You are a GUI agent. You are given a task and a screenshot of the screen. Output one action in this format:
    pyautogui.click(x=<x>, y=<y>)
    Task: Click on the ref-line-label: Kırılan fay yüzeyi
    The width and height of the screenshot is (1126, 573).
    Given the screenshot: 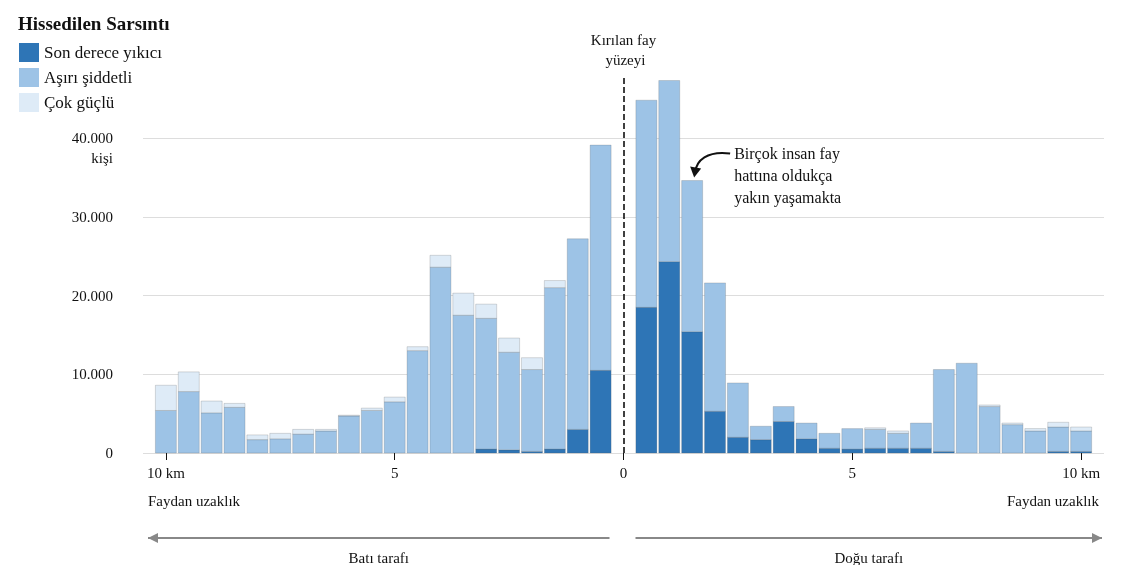 What is the action you would take?
    pyautogui.click(x=623, y=50)
    